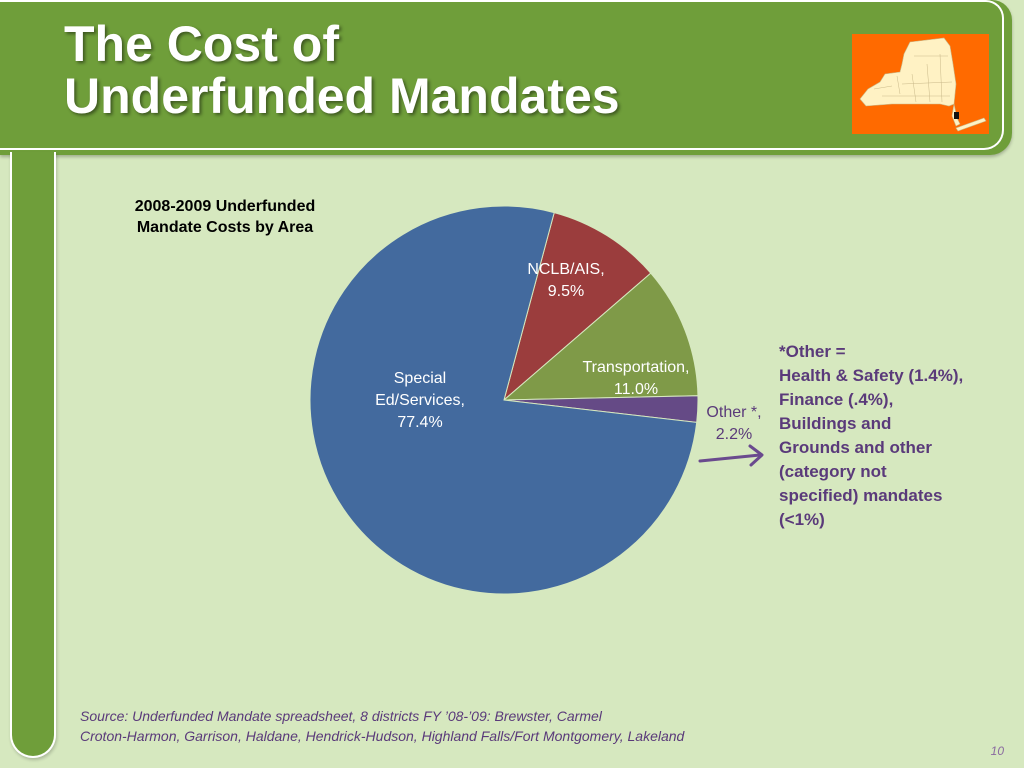 Image resolution: width=1024 pixels, height=768 pixels. What do you see at coordinates (33, 455) in the screenshot?
I see `left-accent-bar` at bounding box center [33, 455].